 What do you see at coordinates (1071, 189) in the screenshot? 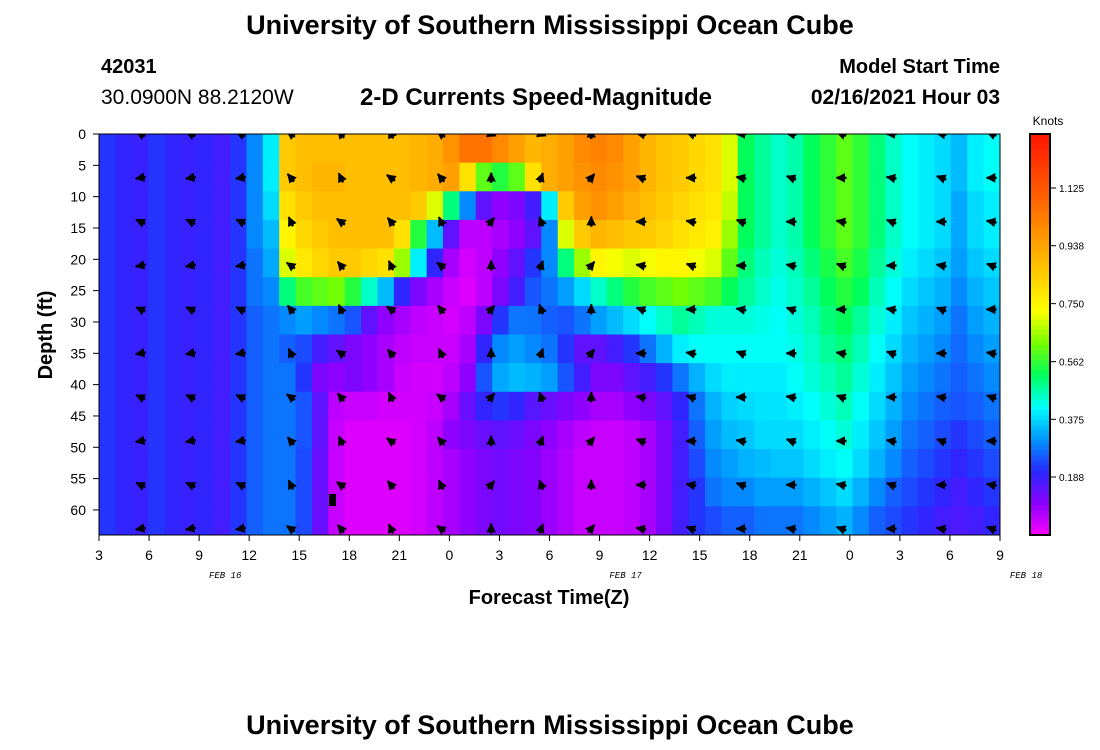
I see `colorbar-tick-label: 1.125` at bounding box center [1071, 189].